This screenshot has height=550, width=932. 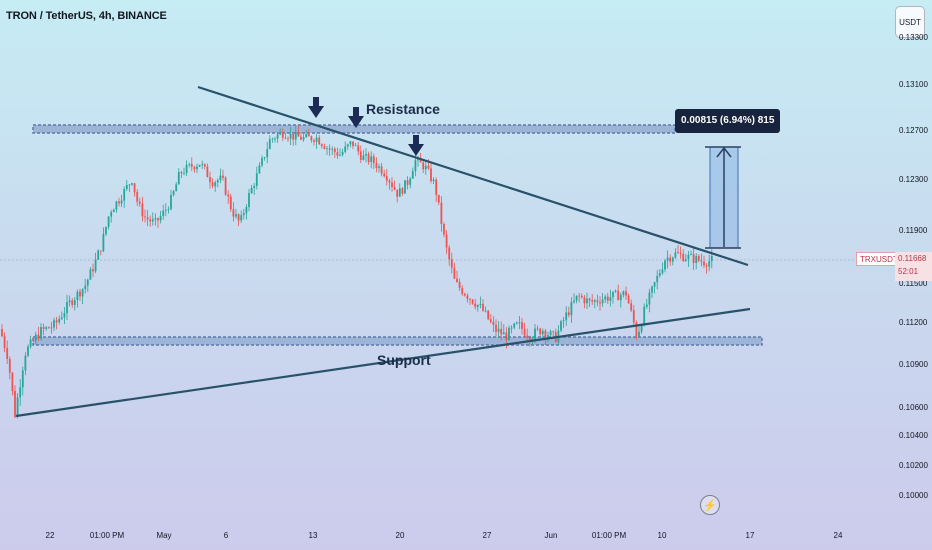 I want to click on y-tick-7: 0.10900, so click(x=913, y=364).